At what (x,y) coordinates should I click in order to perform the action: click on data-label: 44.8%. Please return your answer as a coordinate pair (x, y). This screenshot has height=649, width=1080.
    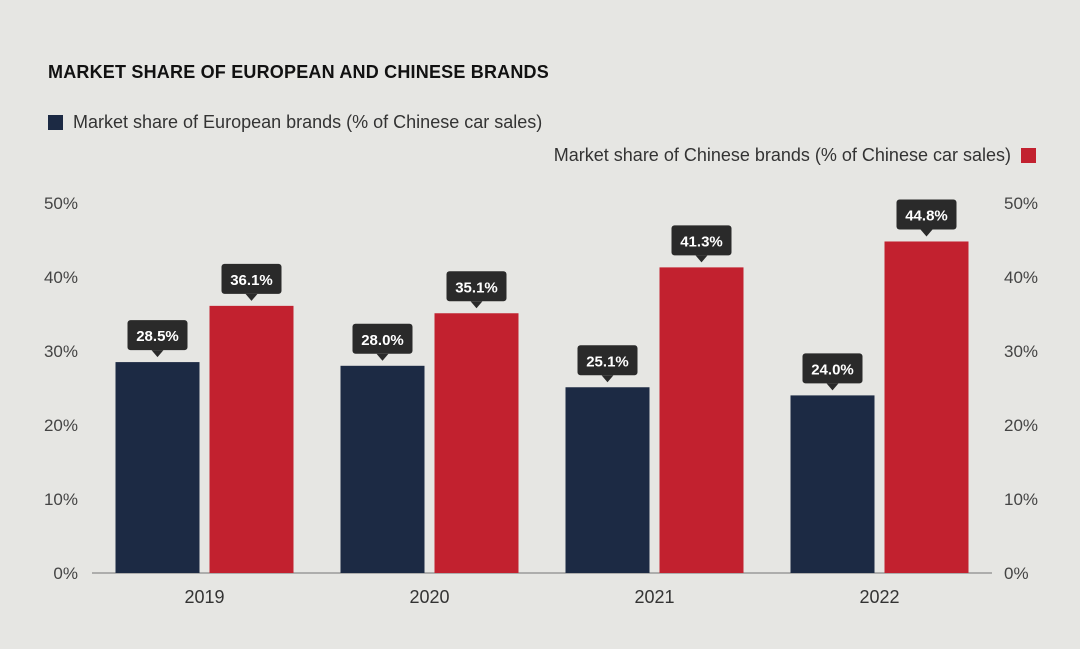
    Looking at the image, I should click on (926, 215).